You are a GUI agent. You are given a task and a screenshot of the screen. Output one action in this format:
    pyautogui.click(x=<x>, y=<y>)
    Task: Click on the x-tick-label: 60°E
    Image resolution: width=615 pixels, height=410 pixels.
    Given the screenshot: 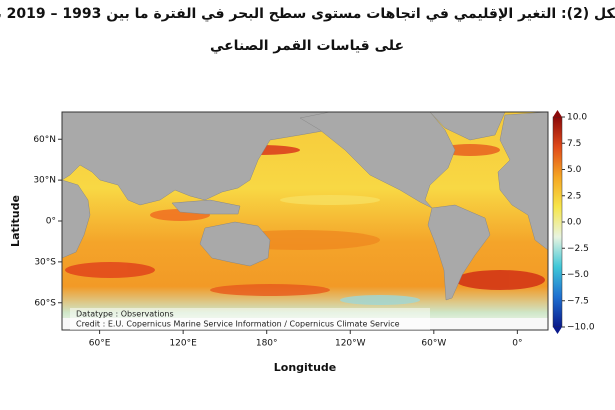 What is the action you would take?
    pyautogui.click(x=100, y=344)
    